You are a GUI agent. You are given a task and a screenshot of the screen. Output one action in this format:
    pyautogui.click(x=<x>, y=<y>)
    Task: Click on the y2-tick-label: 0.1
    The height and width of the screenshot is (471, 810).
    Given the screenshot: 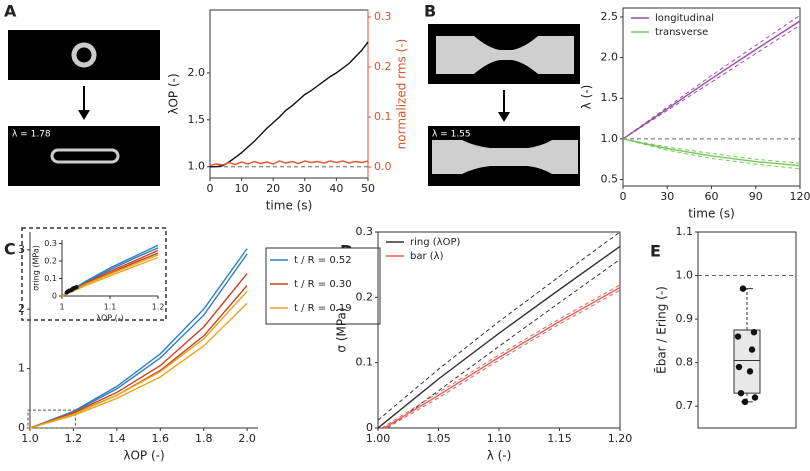 What is the action you would take?
    pyautogui.click(x=383, y=116)
    